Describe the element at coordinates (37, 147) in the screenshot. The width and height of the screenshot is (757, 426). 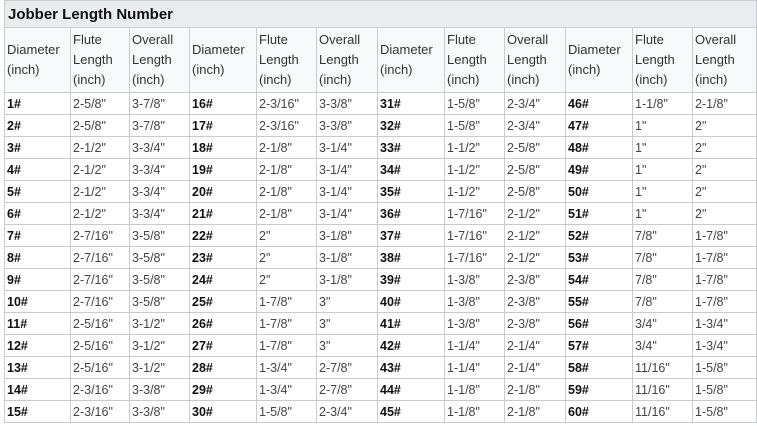
I see `cell-diameter: 3#` at that location.